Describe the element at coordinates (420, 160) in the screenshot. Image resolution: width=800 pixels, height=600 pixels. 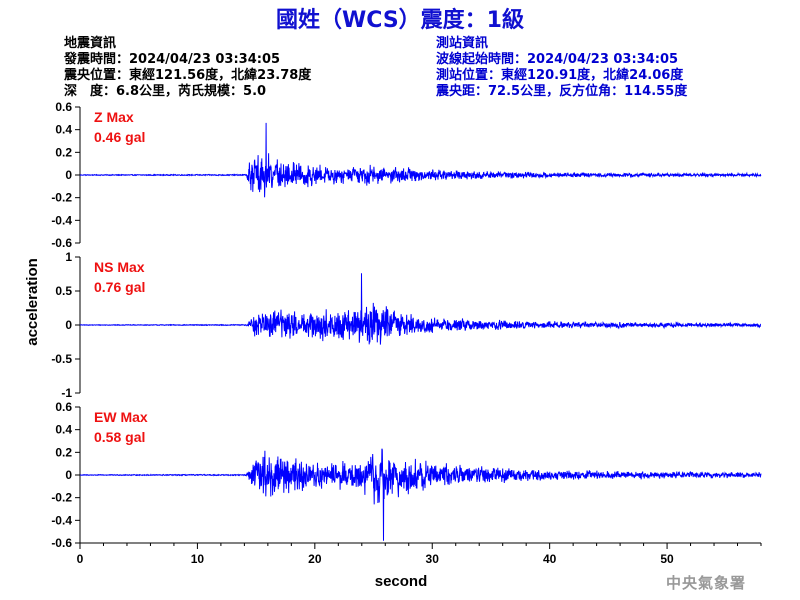
I see `trace-z` at that location.